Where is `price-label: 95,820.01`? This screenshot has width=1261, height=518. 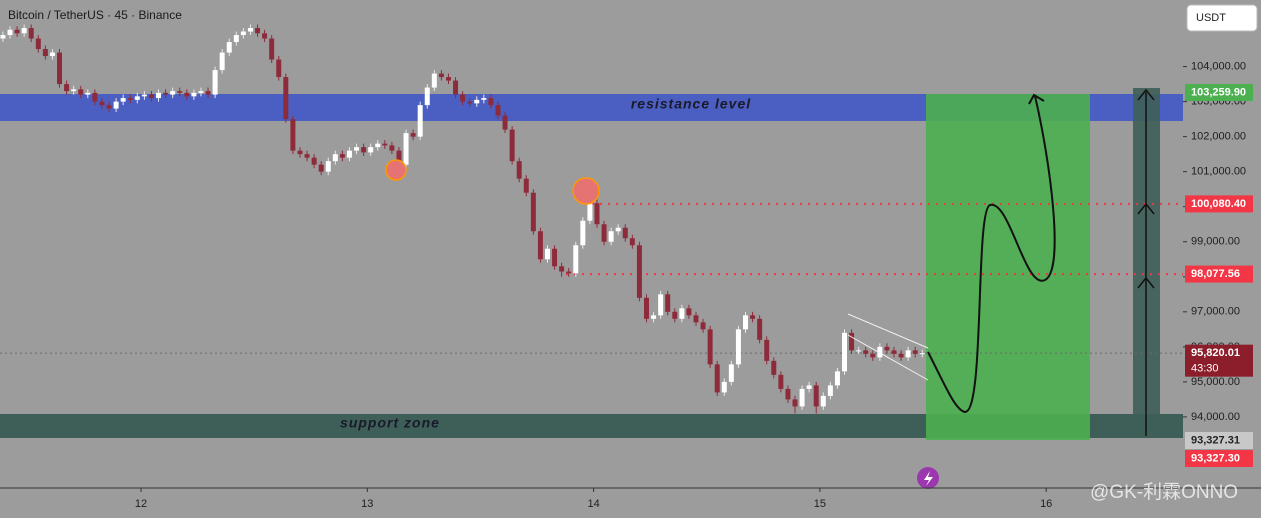 price-label: 95,820.01 is located at coordinates (1215, 353).